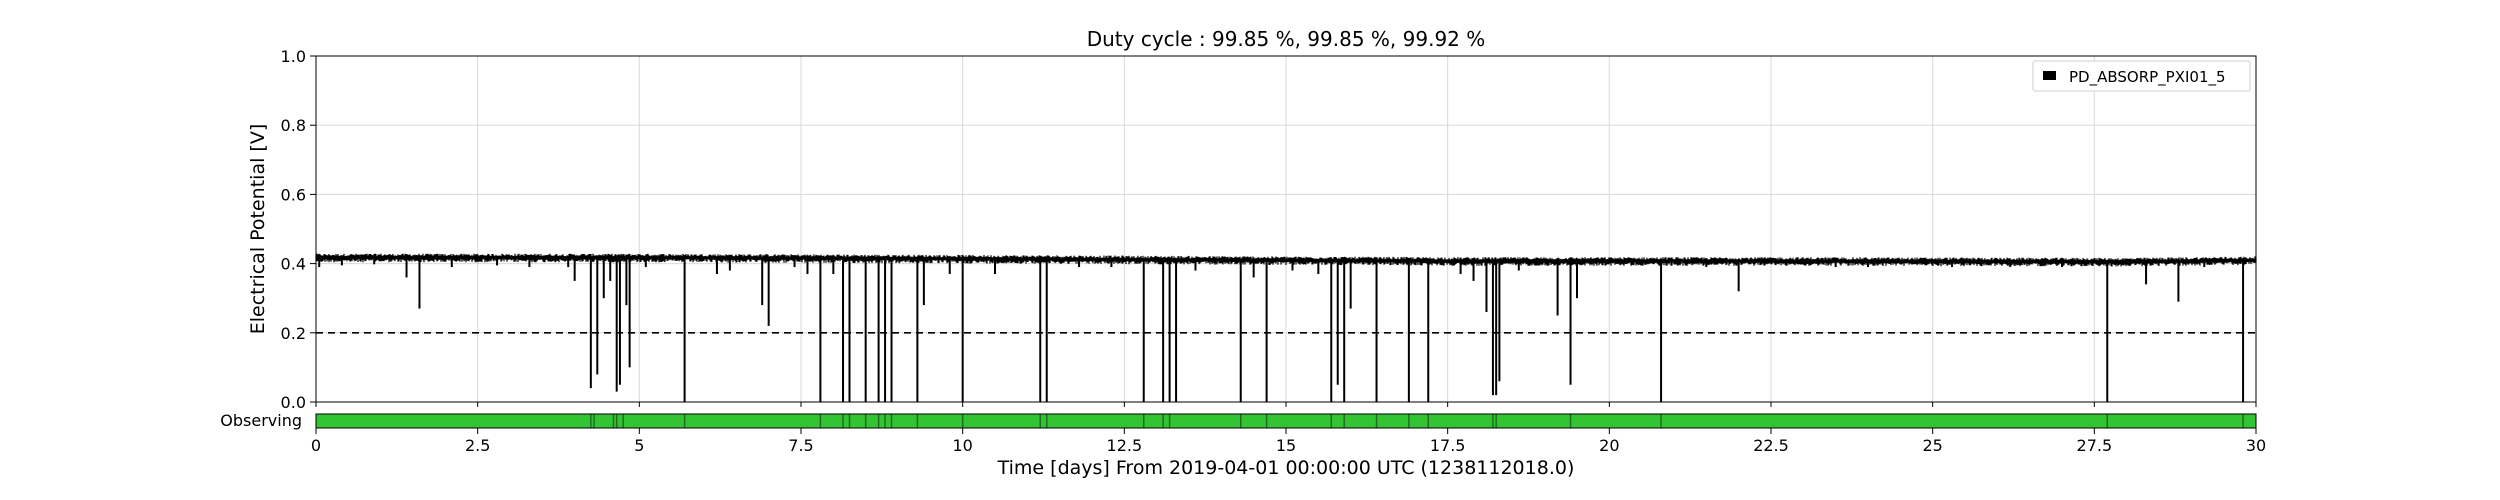  Describe the element at coordinates (293, 402) in the screenshot. I see `y-tick-label: 0.0` at that location.